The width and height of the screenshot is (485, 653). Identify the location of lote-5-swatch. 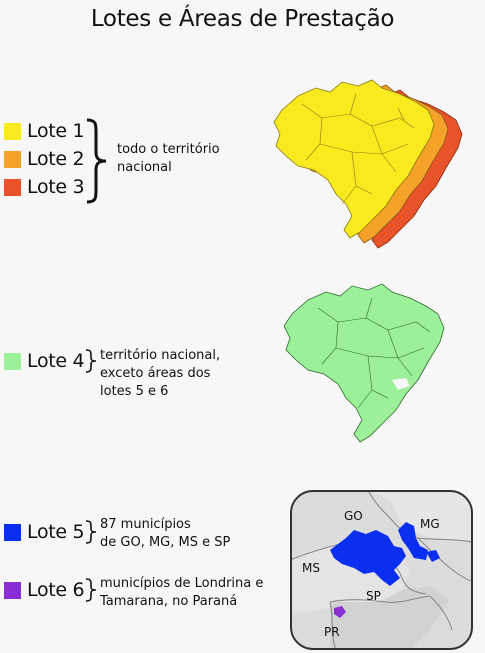
(12, 532).